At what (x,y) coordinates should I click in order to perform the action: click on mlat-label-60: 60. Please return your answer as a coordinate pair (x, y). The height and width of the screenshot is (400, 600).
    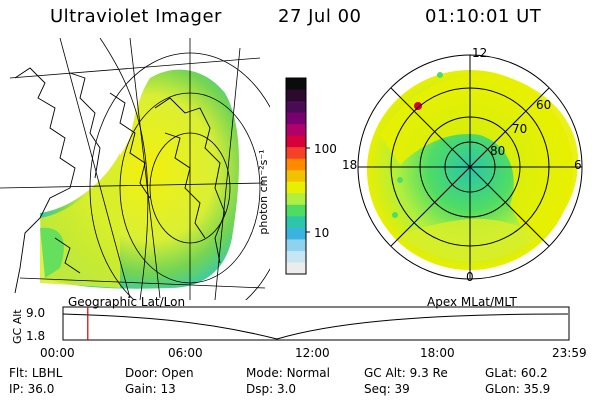
    Looking at the image, I should click on (543, 105).